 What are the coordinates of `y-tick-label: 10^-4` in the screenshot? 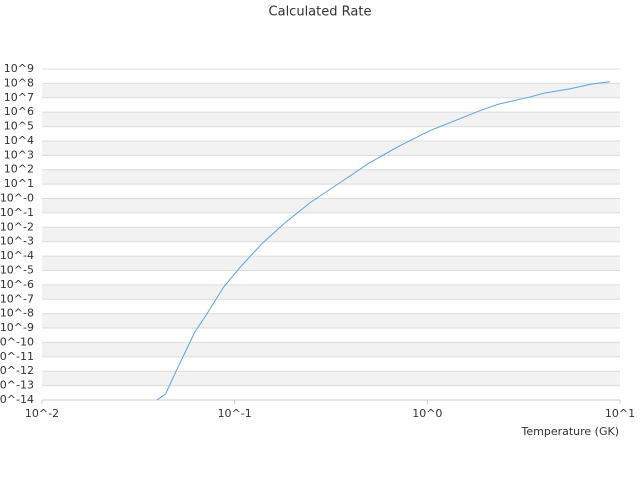 It's located at (17, 255).